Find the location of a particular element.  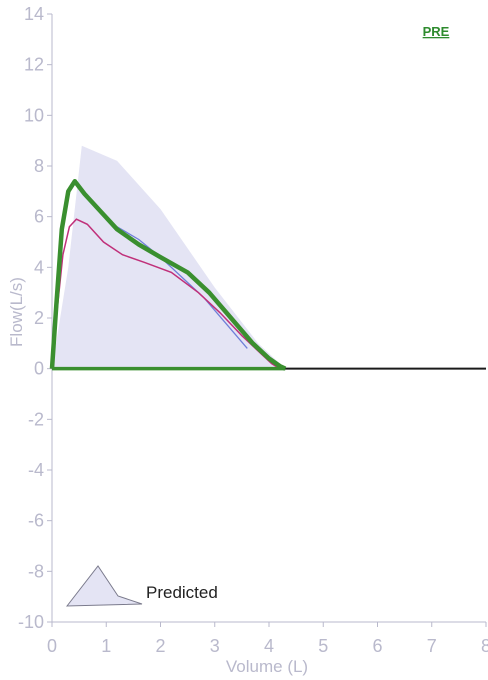

x-tick-label: 7 is located at coordinates (432, 646).